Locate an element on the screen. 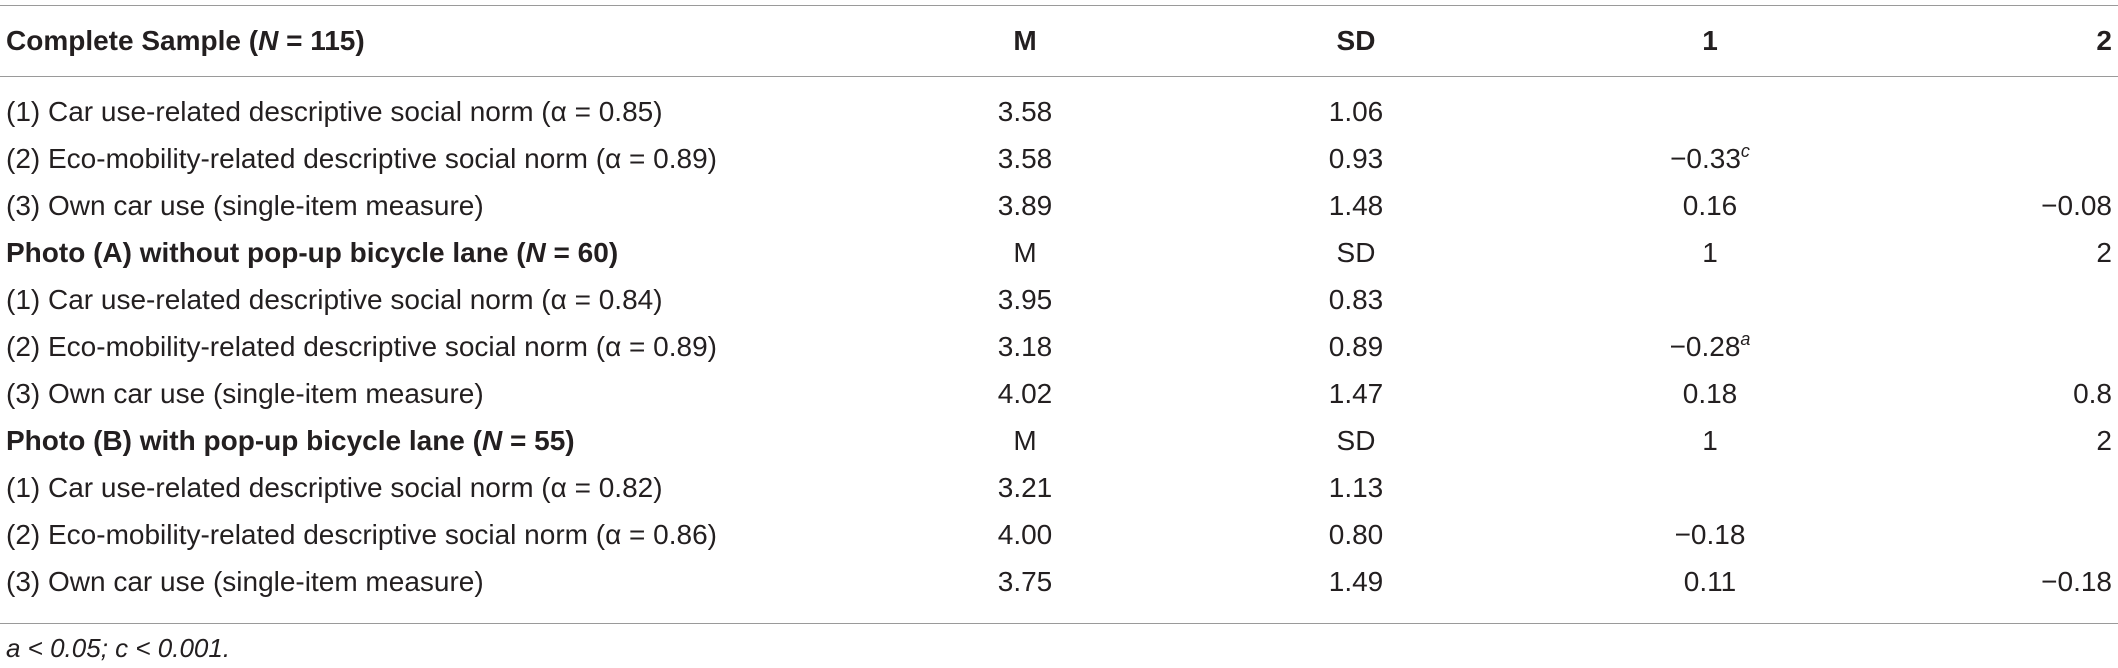 This screenshot has height=668, width=2118. group-b-col-1: 1 is located at coordinates (1710, 440).